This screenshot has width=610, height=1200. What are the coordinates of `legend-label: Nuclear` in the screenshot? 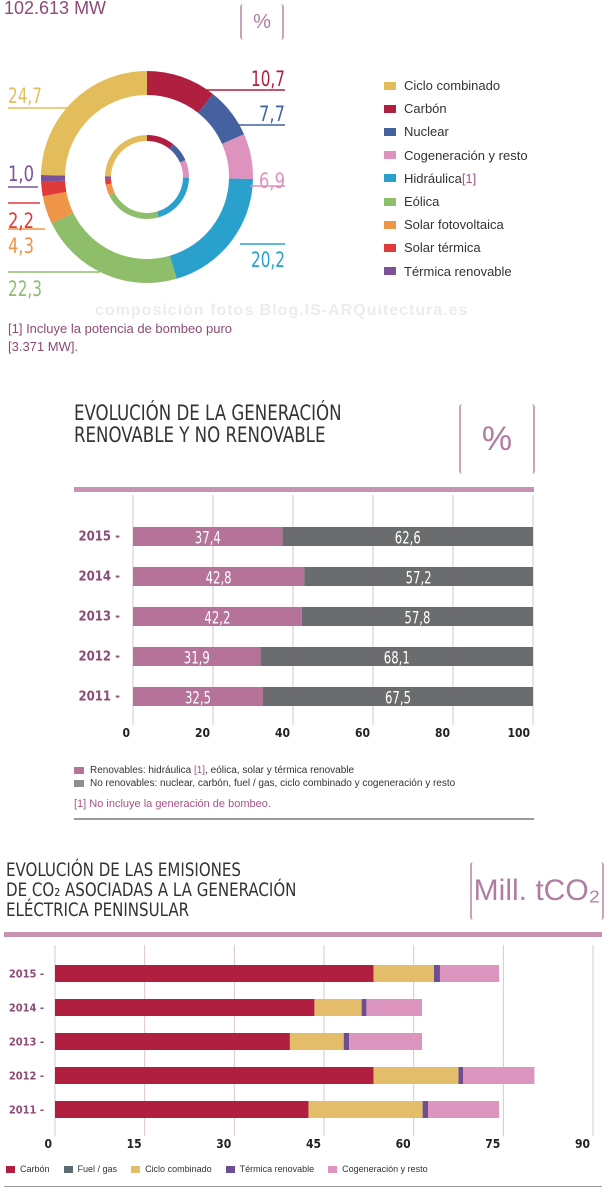 It's located at (426, 132).